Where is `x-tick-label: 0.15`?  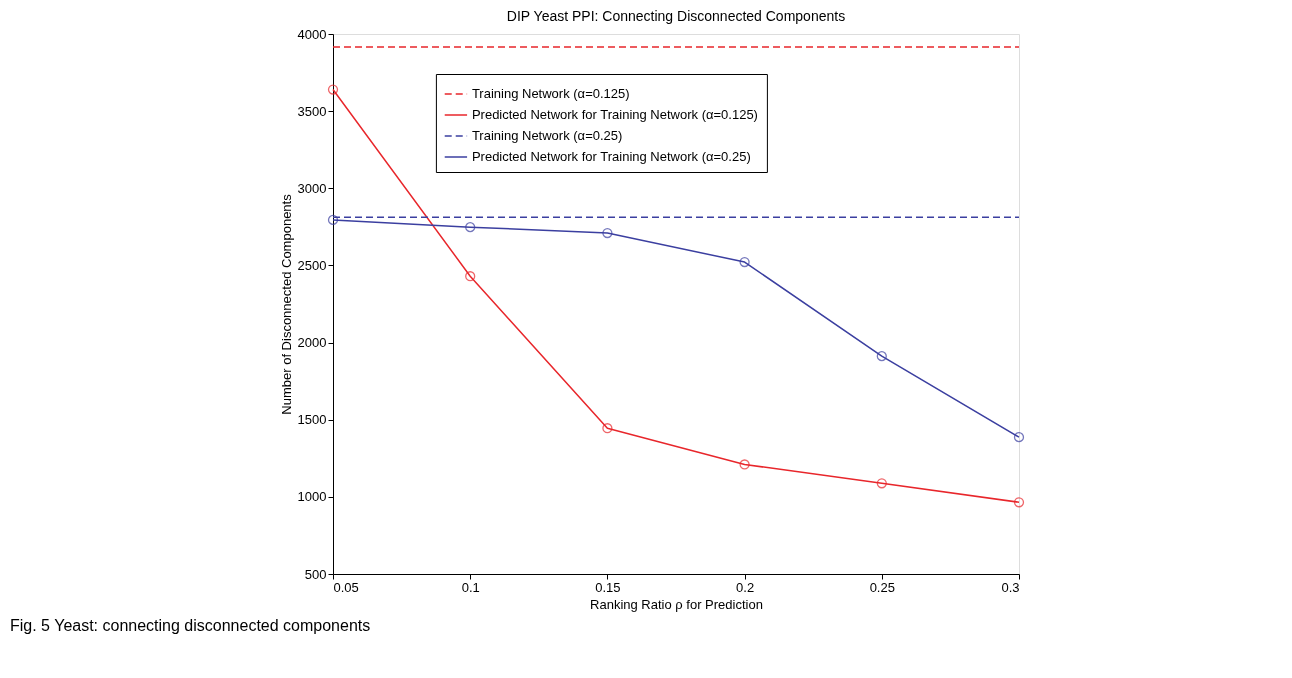
x-tick-label: 0.15 is located at coordinates (608, 587).